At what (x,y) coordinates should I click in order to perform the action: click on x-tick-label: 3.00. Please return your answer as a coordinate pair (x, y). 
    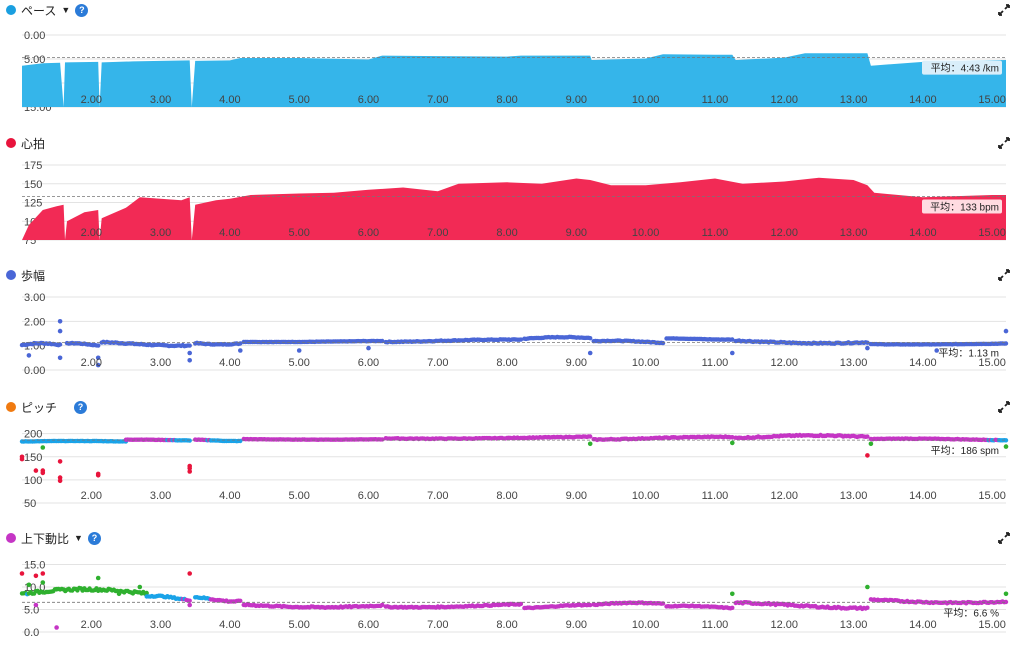
    Looking at the image, I should click on (160, 363).